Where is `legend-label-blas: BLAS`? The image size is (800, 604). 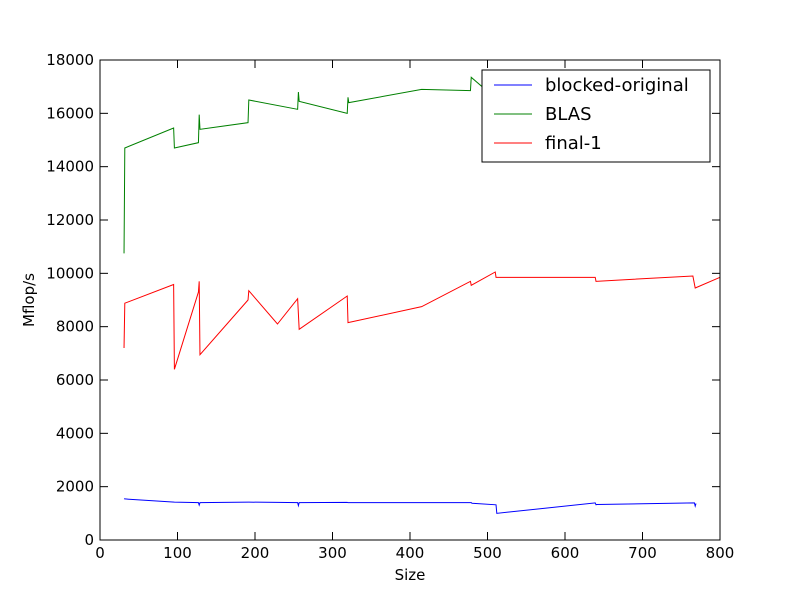 legend-label-blas: BLAS is located at coordinates (568, 114).